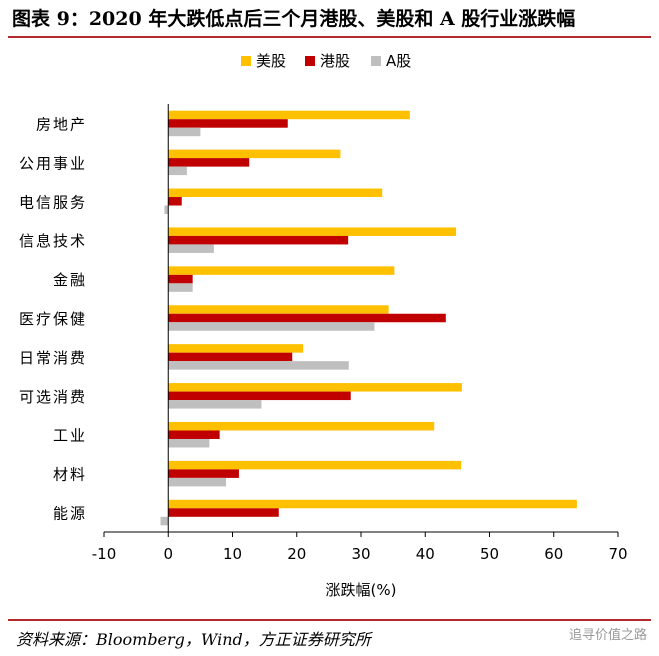 This screenshot has width=659, height=656. I want to click on watermark-text: 追寻价值之路, so click(607, 635).